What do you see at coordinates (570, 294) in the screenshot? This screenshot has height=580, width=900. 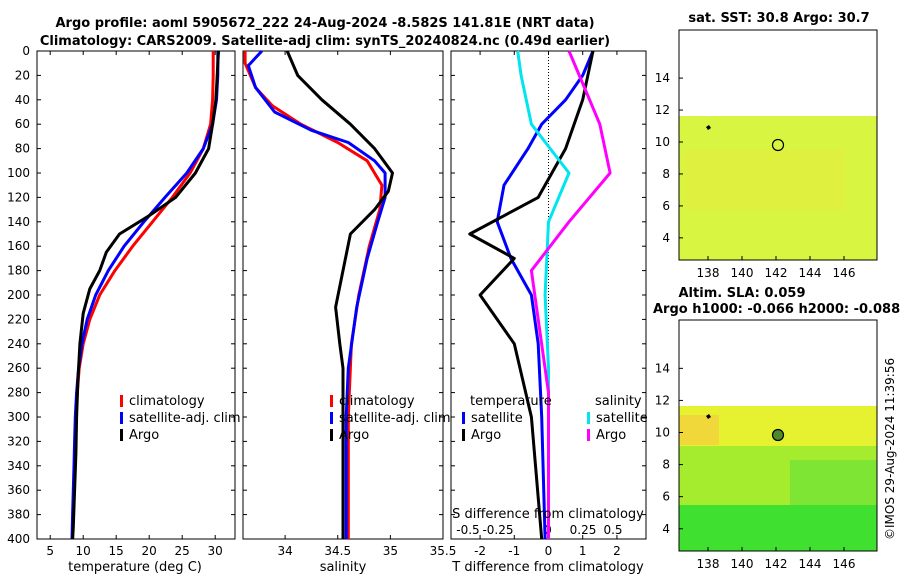 I see `series-s-argo` at bounding box center [570, 294].